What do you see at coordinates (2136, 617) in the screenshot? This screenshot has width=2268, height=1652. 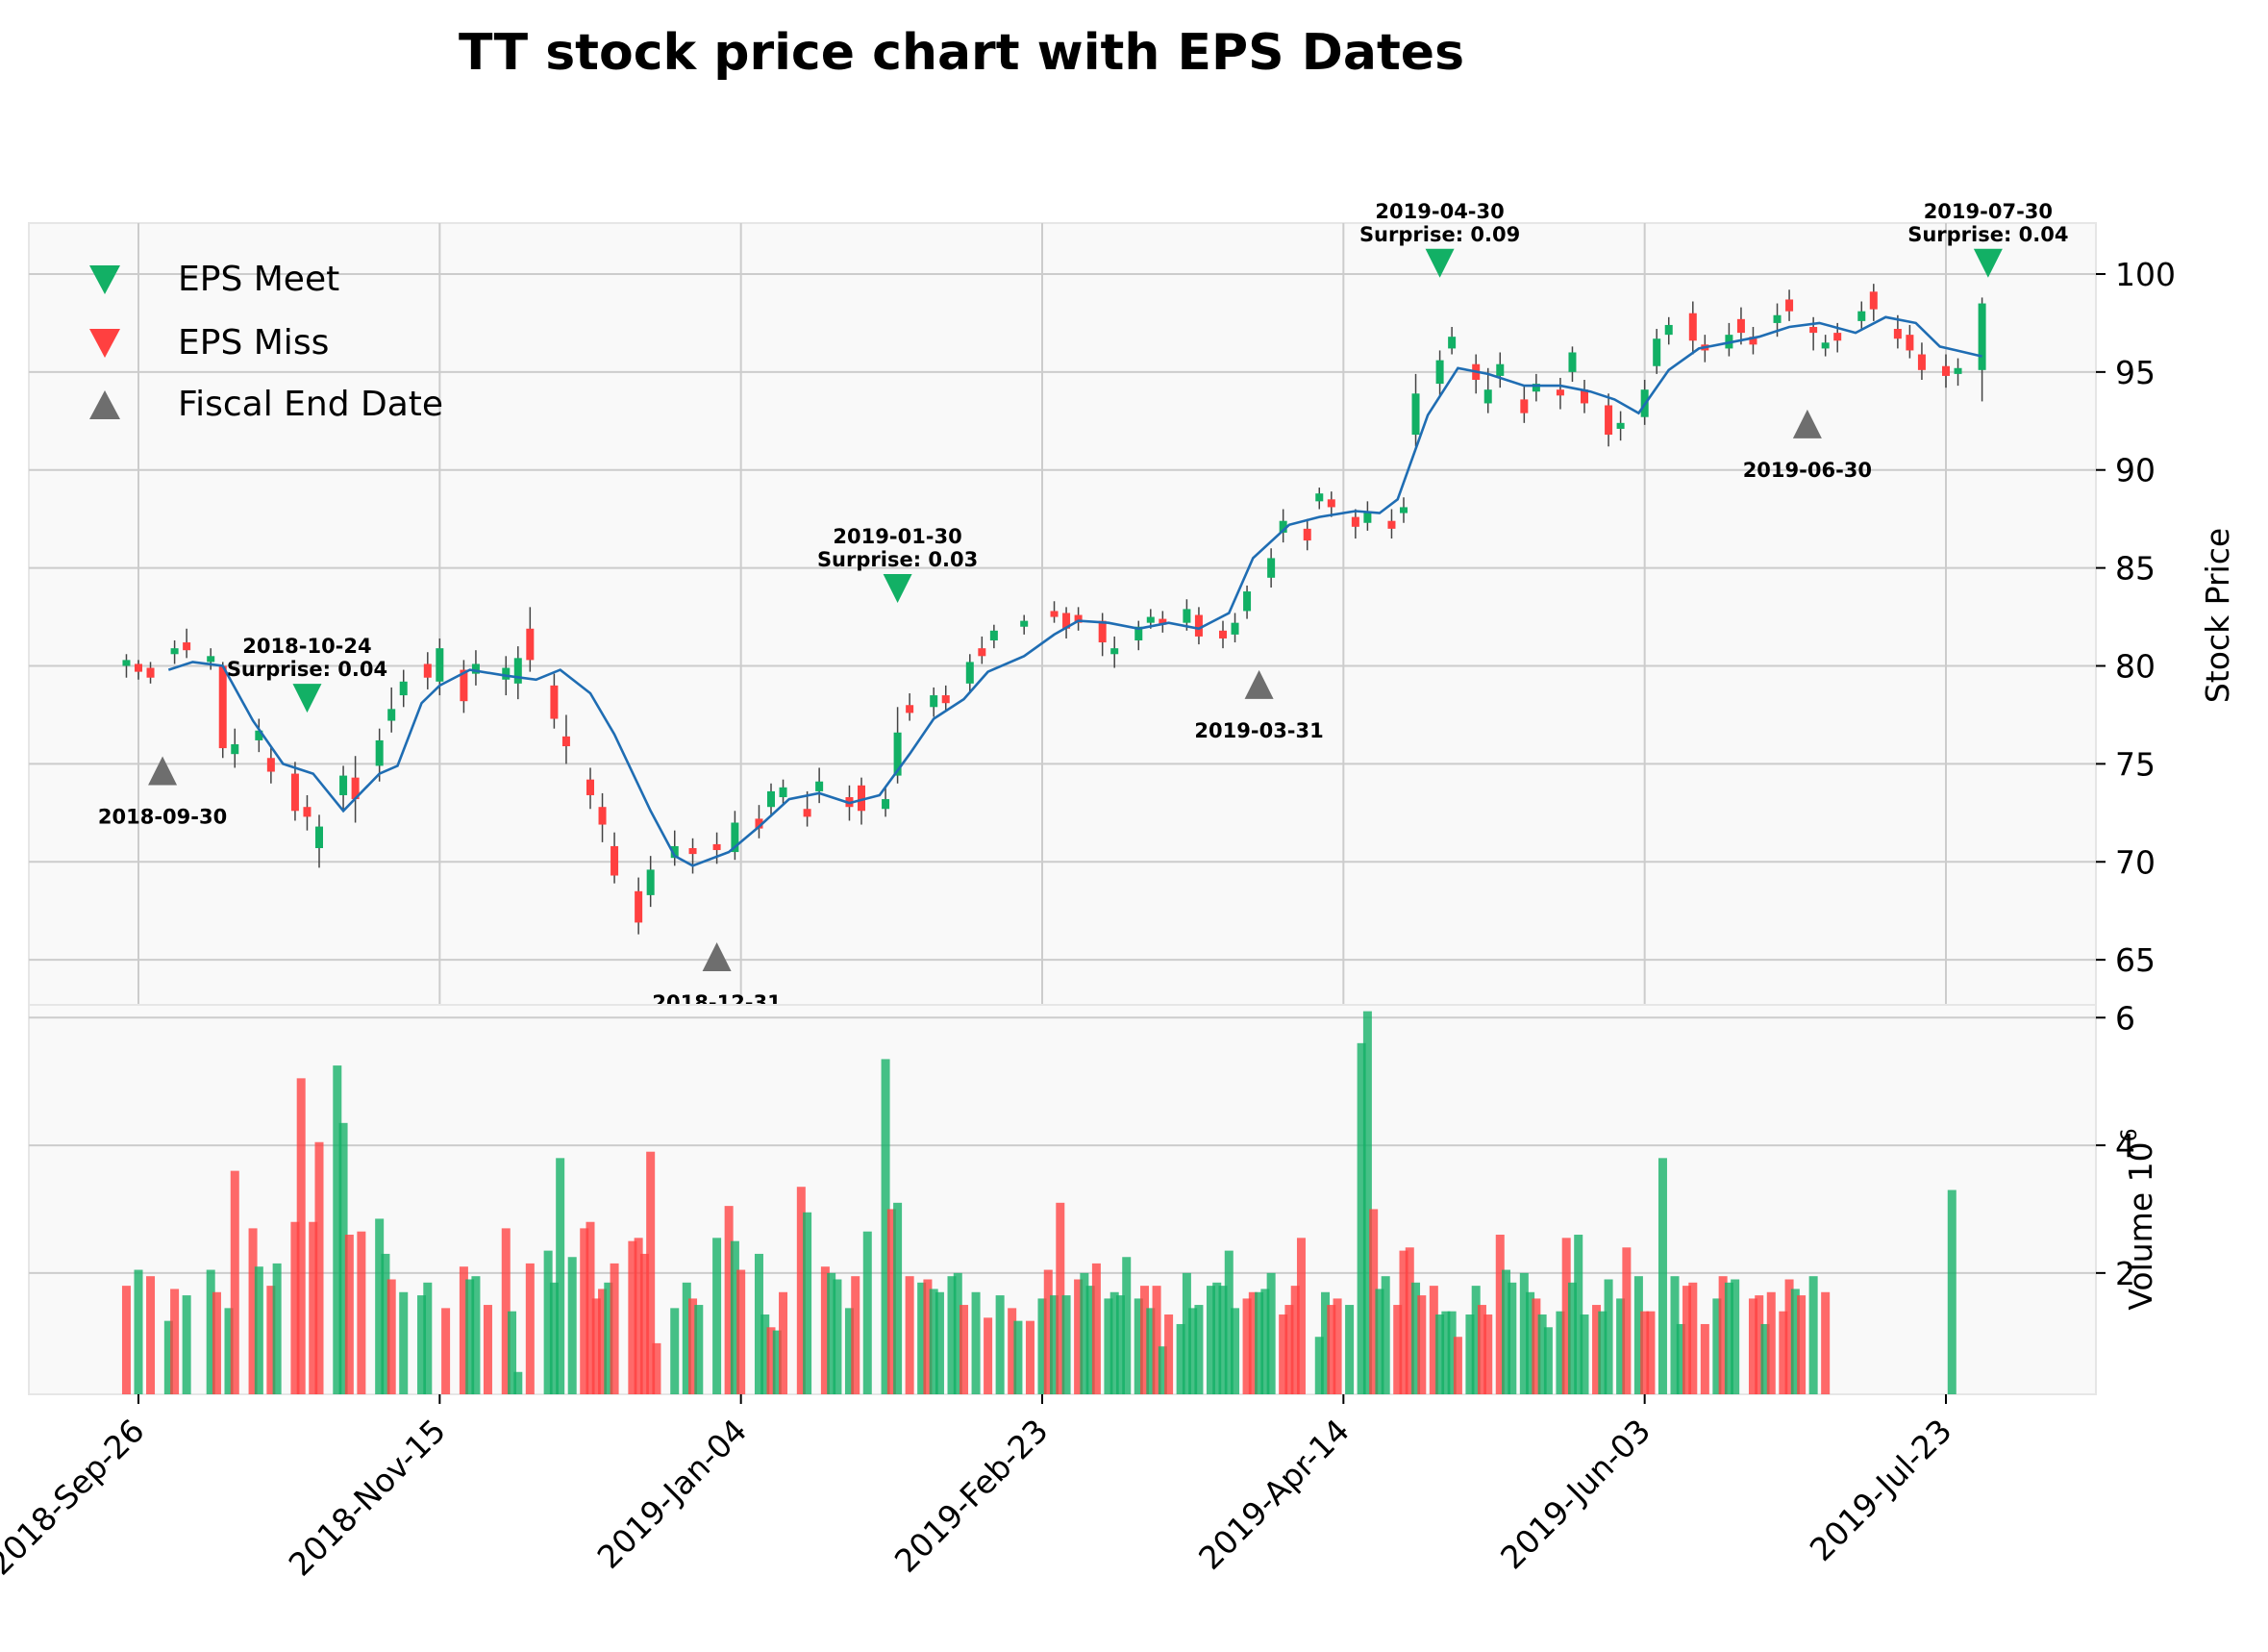 I see `price-y-tick-labels: 65 70 75 80 85 90 95 100` at bounding box center [2136, 617].